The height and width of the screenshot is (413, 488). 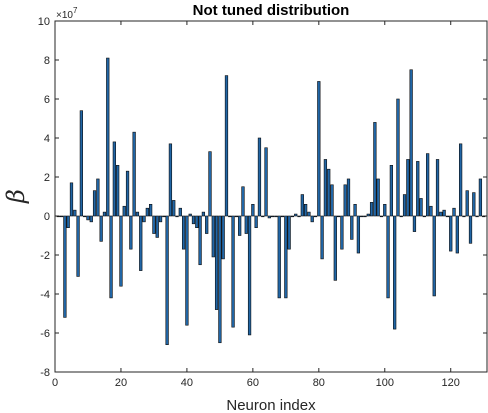 I want to click on y-tick-label: 8, so click(x=47, y=61).